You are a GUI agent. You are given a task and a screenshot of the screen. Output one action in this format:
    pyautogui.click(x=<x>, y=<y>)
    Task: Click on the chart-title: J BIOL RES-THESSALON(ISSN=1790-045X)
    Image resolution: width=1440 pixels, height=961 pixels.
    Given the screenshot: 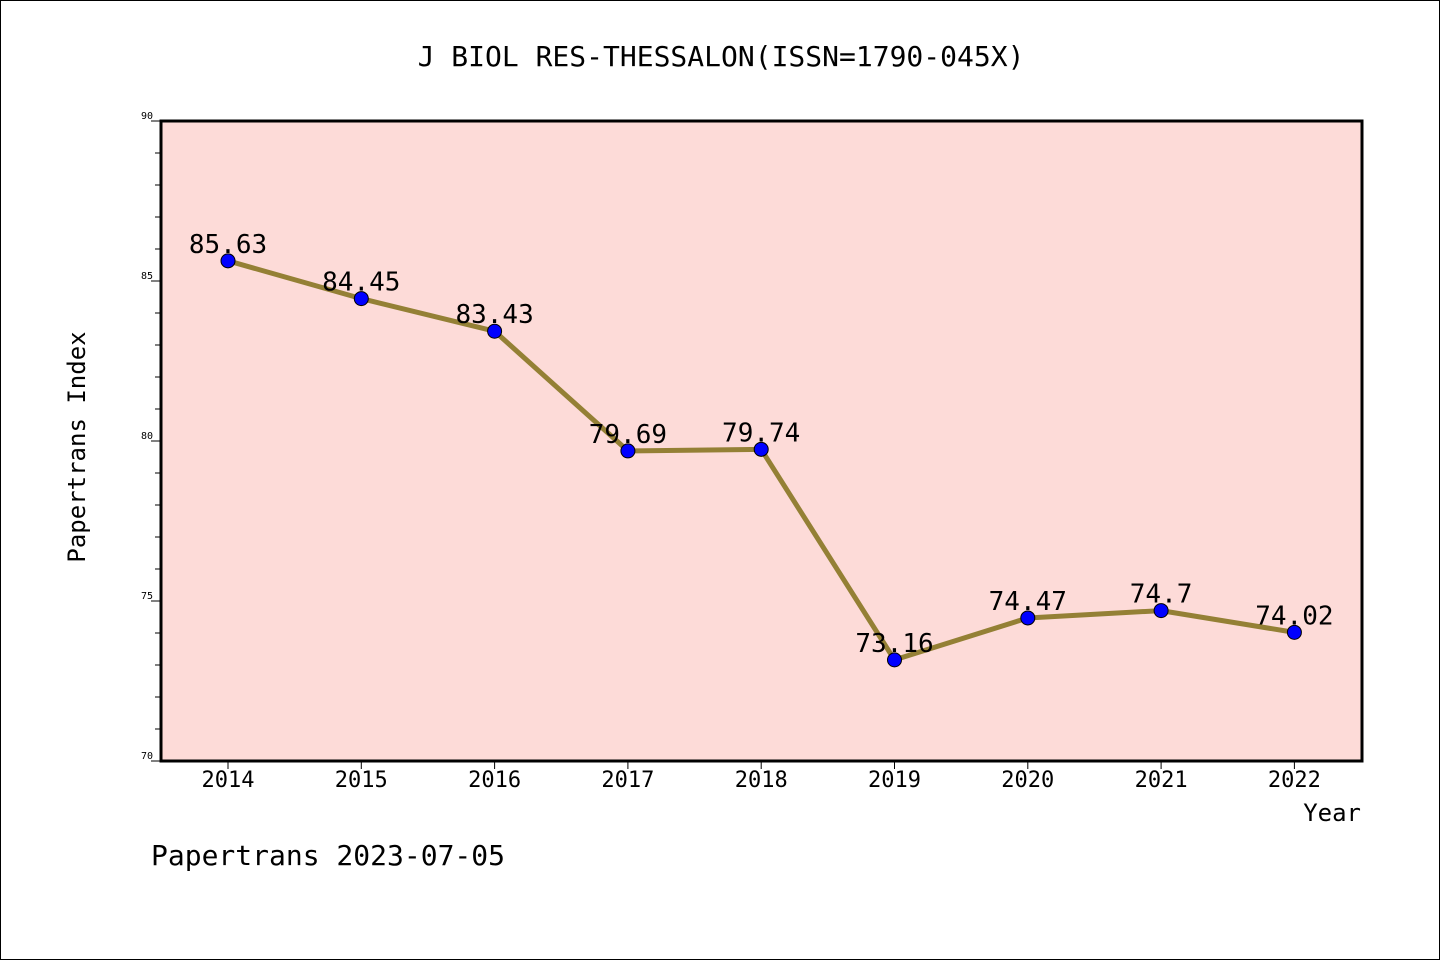 What is the action you would take?
    pyautogui.click(x=721, y=56)
    